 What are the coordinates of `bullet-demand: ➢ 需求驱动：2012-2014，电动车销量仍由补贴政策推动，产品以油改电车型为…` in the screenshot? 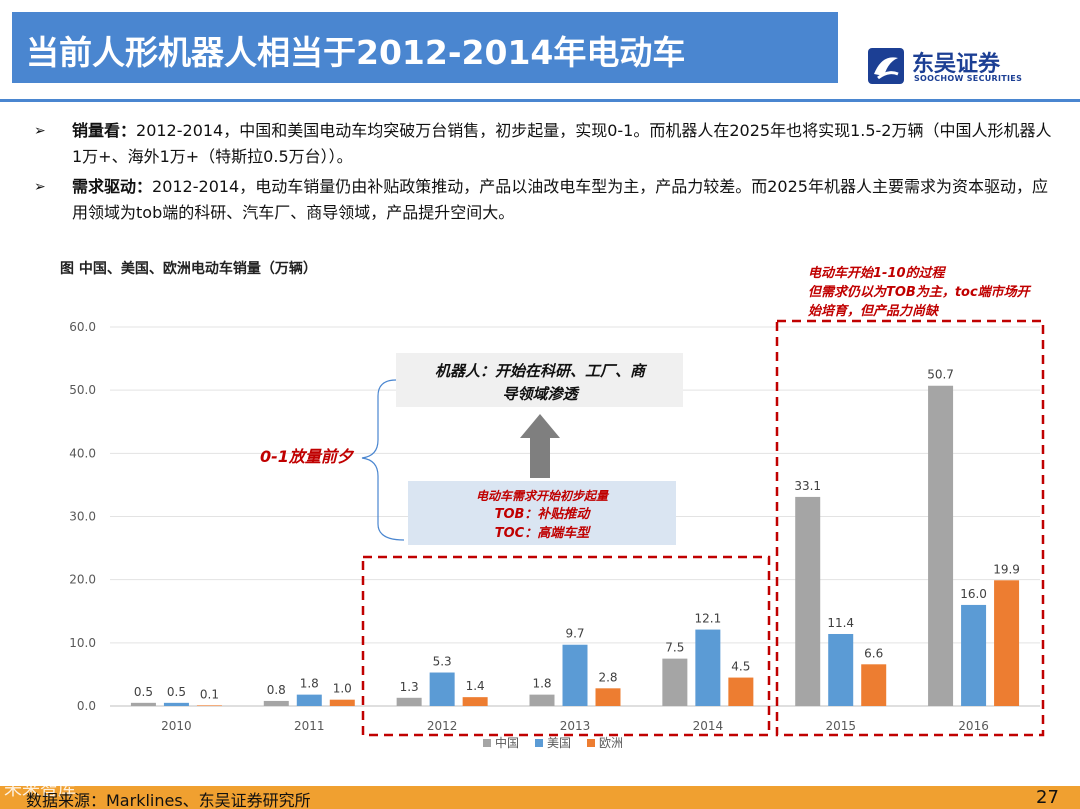 It's located at (544, 200).